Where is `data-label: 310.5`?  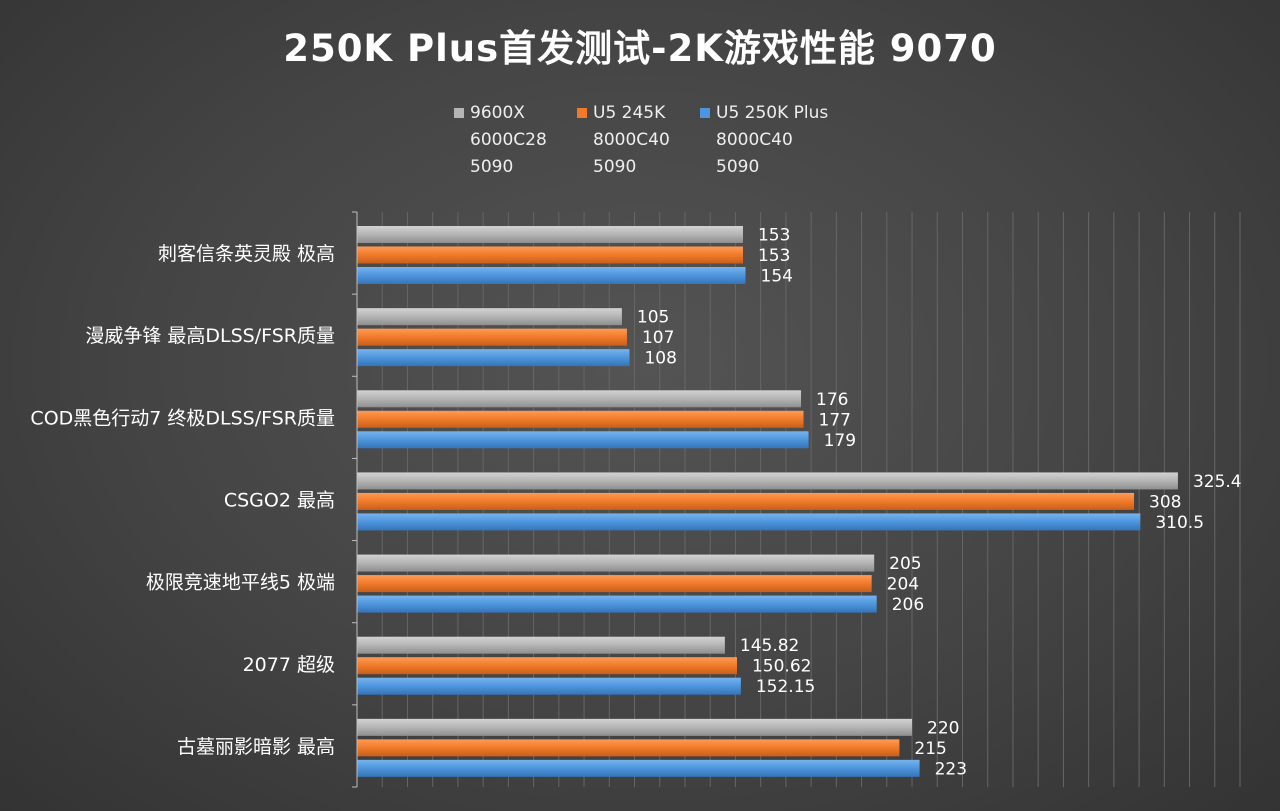 data-label: 310.5 is located at coordinates (1179, 523).